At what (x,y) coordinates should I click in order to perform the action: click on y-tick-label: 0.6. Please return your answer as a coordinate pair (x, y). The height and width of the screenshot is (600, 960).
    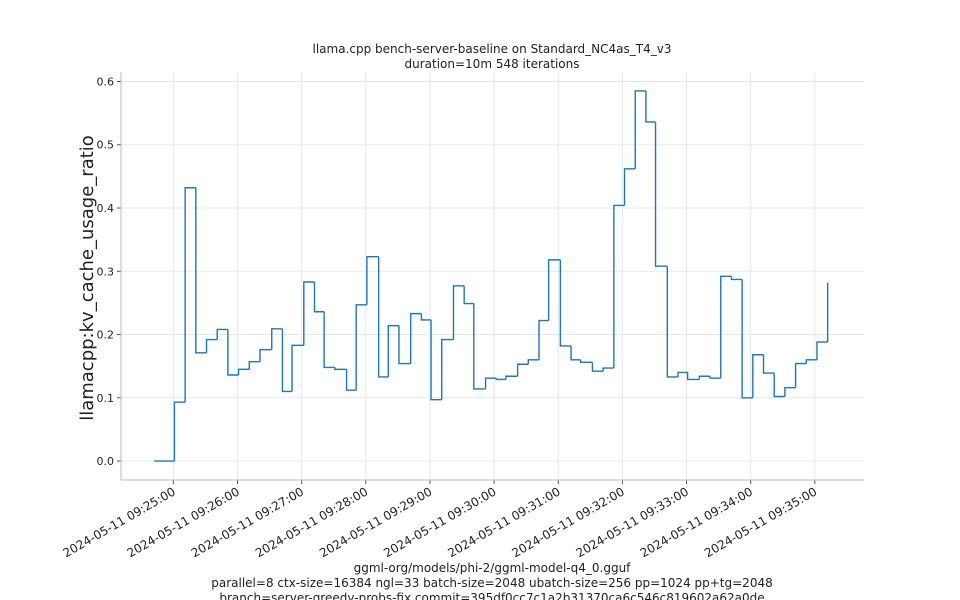
    Looking at the image, I should click on (106, 81).